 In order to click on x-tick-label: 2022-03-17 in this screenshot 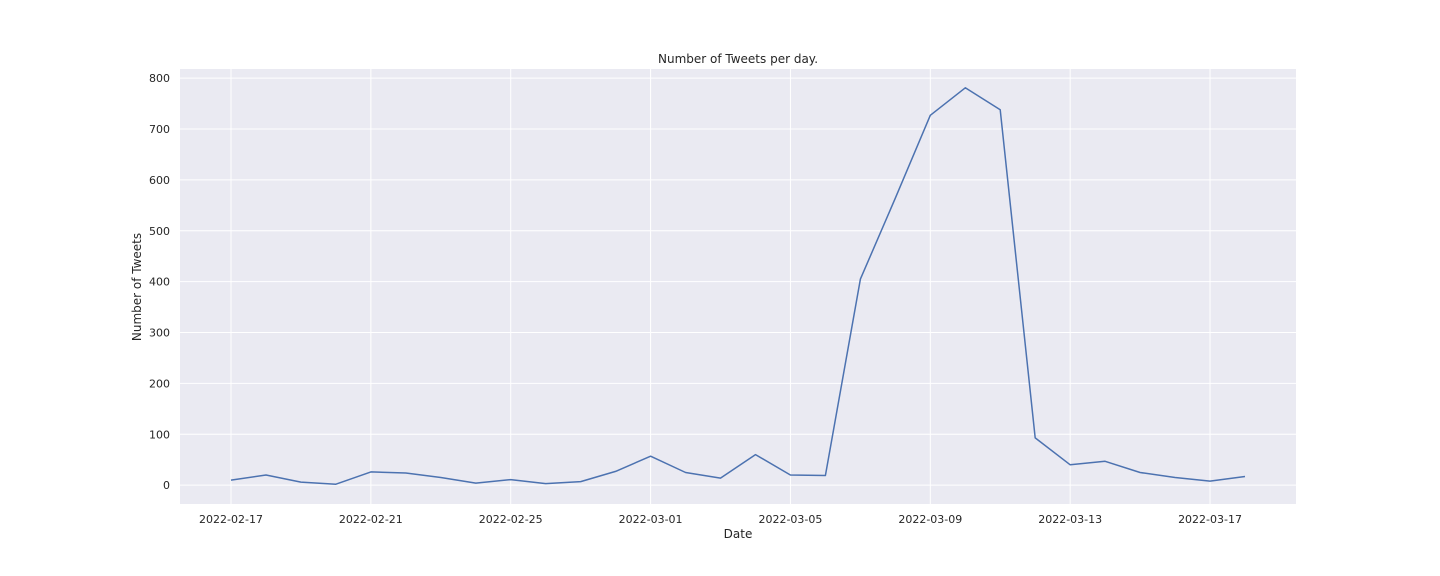, I will do `click(1210, 519)`.